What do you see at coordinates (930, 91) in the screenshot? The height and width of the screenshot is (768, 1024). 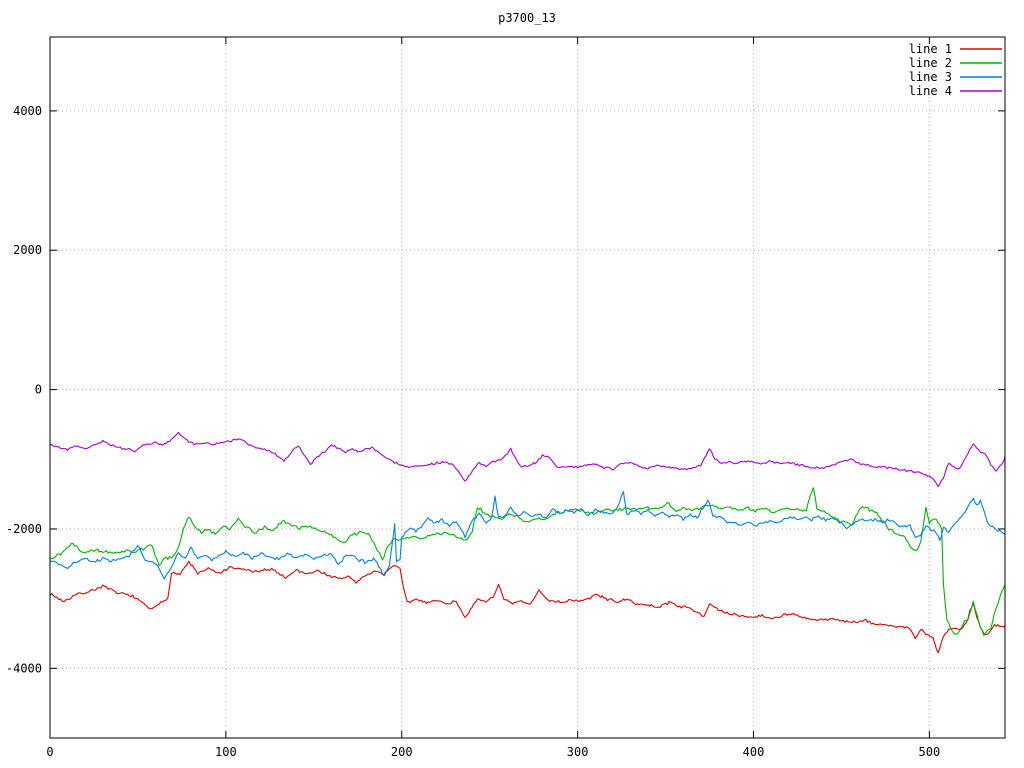 I see `legend-label: line 4` at bounding box center [930, 91].